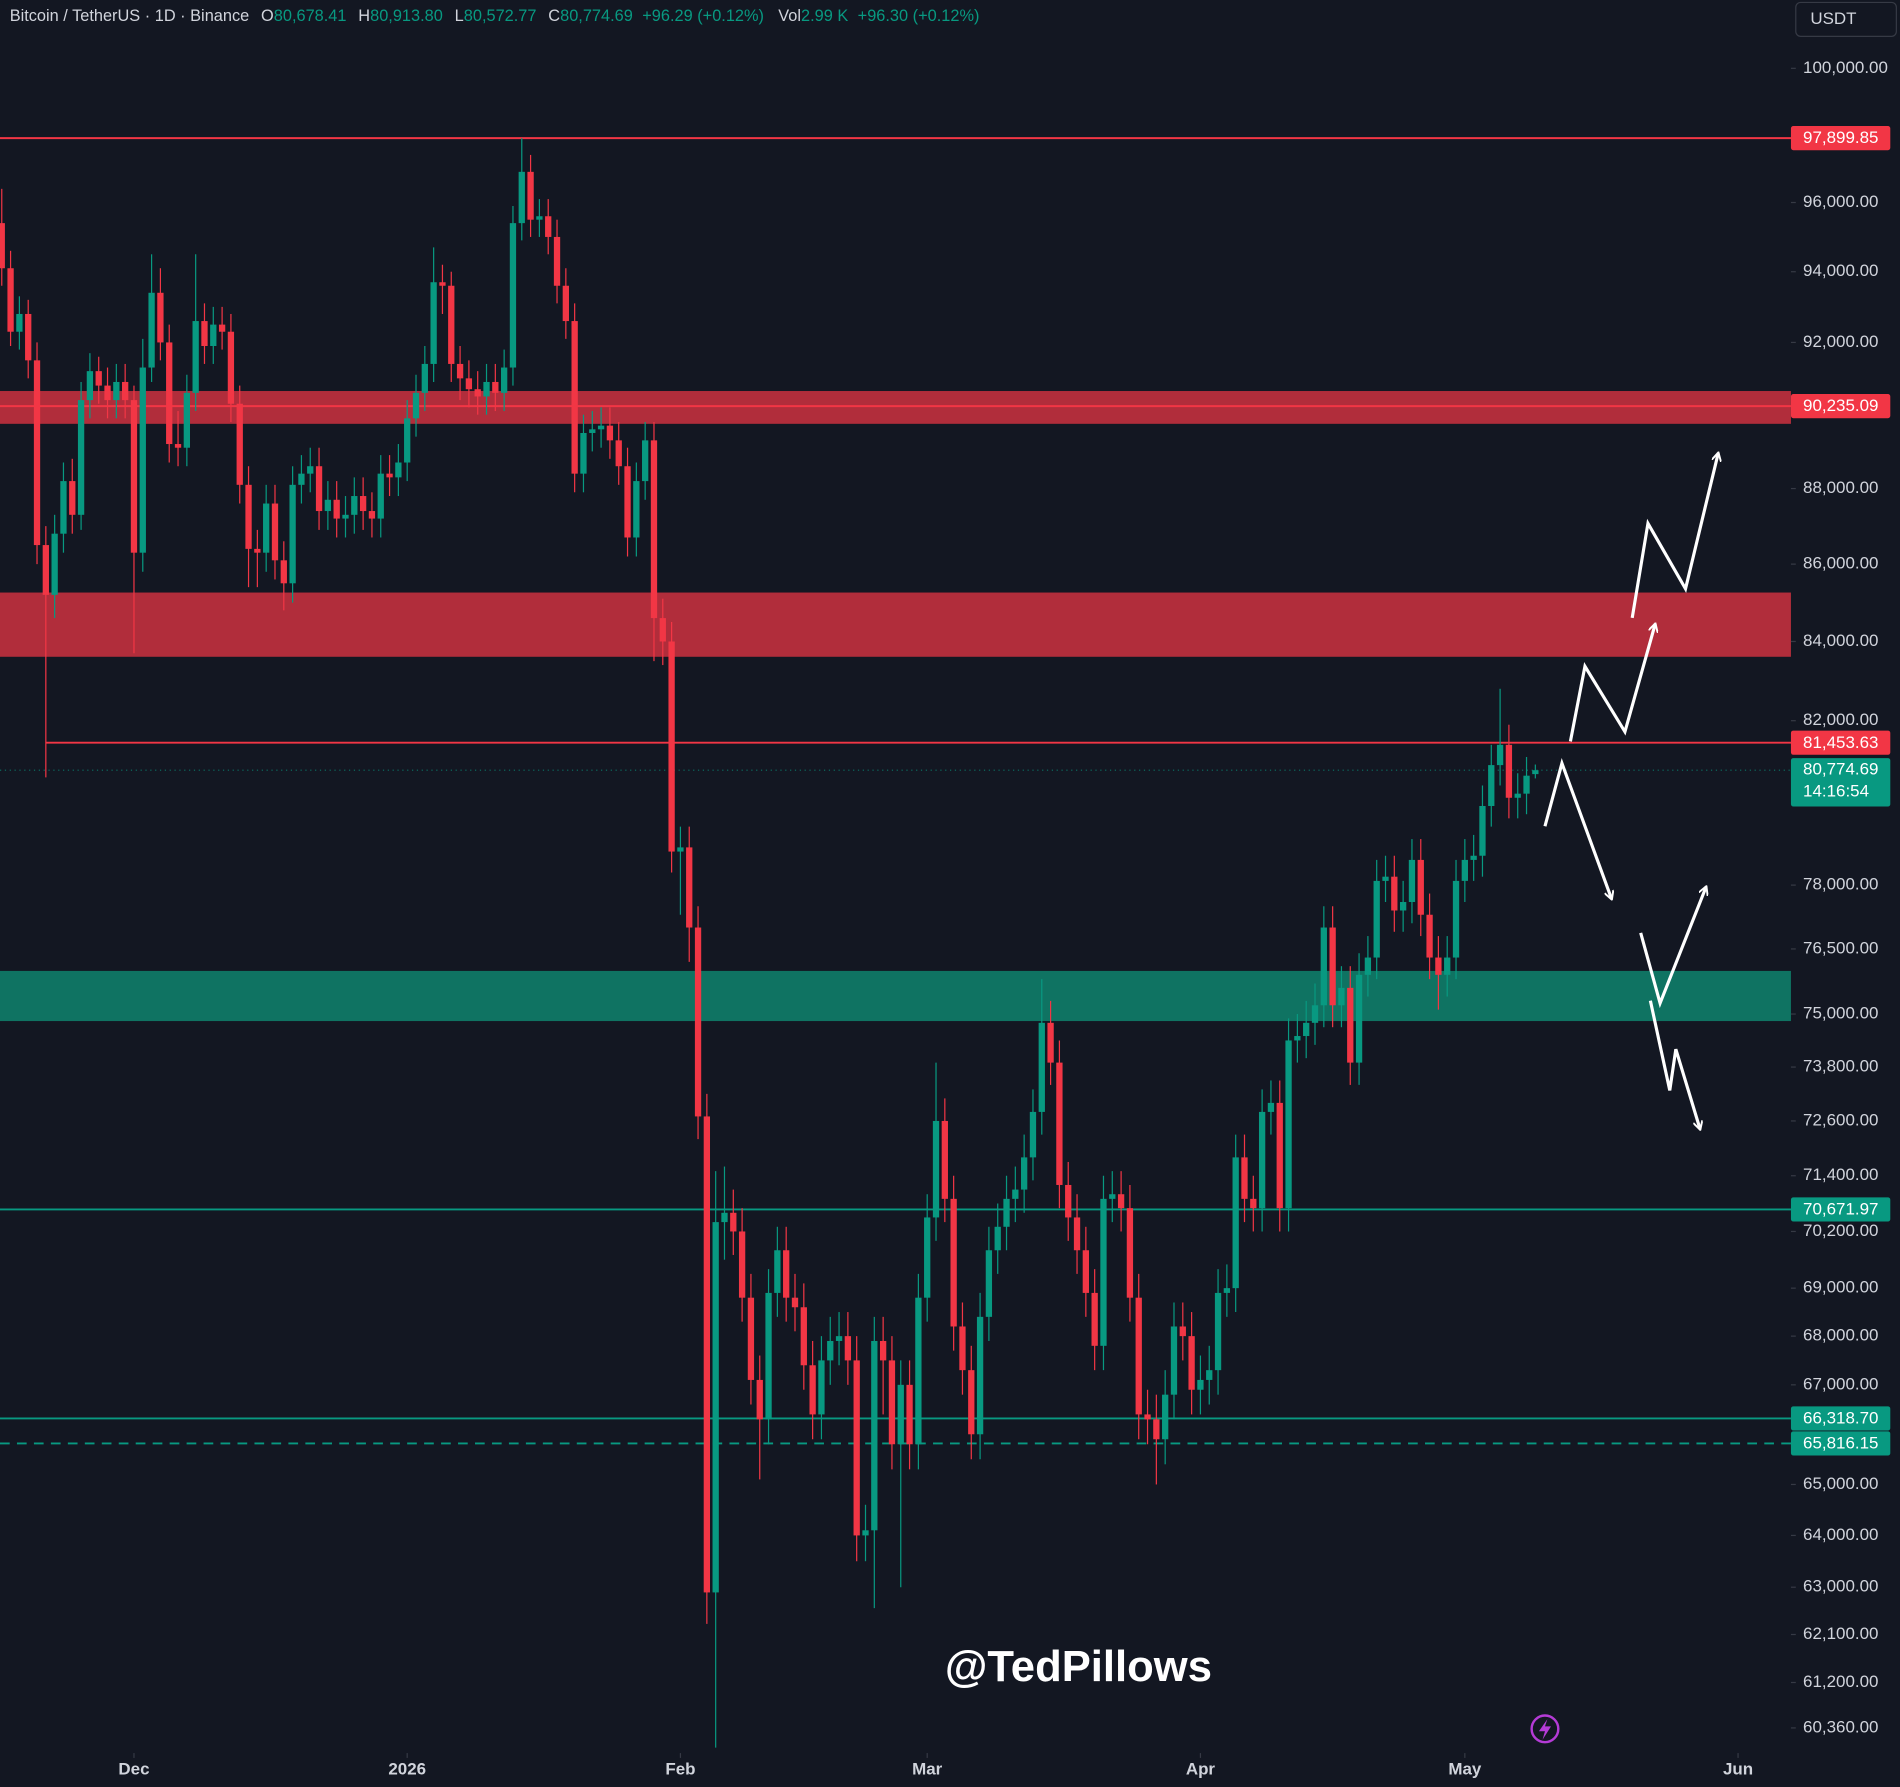 This screenshot has width=1900, height=1787. Describe the element at coordinates (1840, 1681) in the screenshot. I see `y-tick-label: 61,200.00` at that location.